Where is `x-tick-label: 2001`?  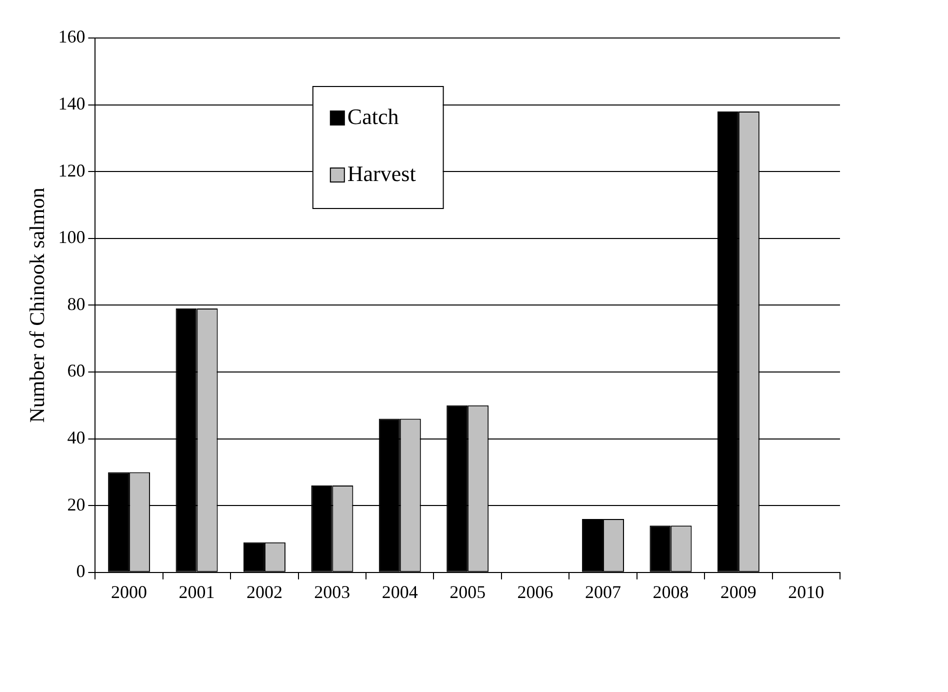 x-tick-label: 2001 is located at coordinates (196, 592).